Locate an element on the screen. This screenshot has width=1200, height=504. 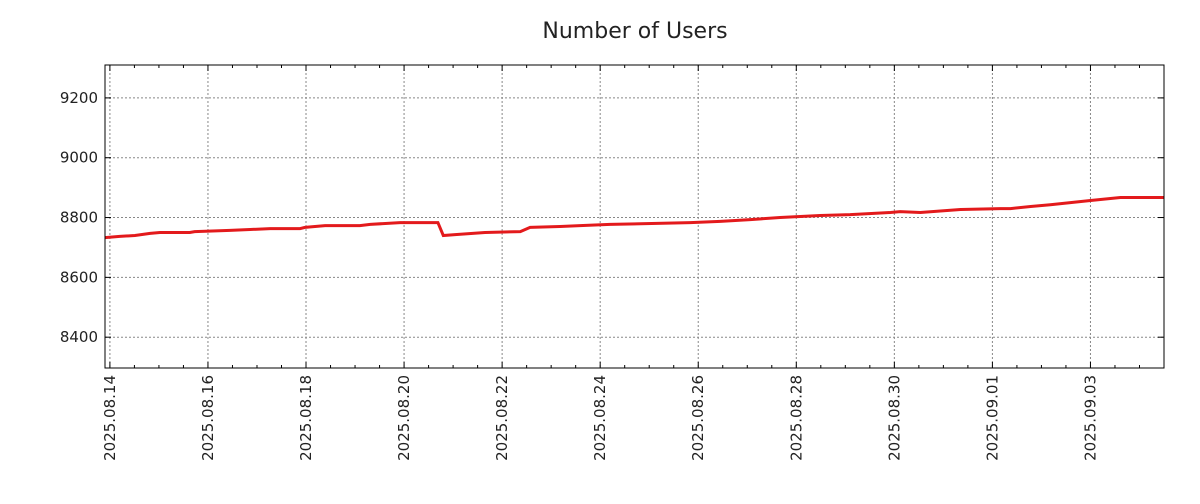
y-tick-label: 8800 is located at coordinates (79, 218).